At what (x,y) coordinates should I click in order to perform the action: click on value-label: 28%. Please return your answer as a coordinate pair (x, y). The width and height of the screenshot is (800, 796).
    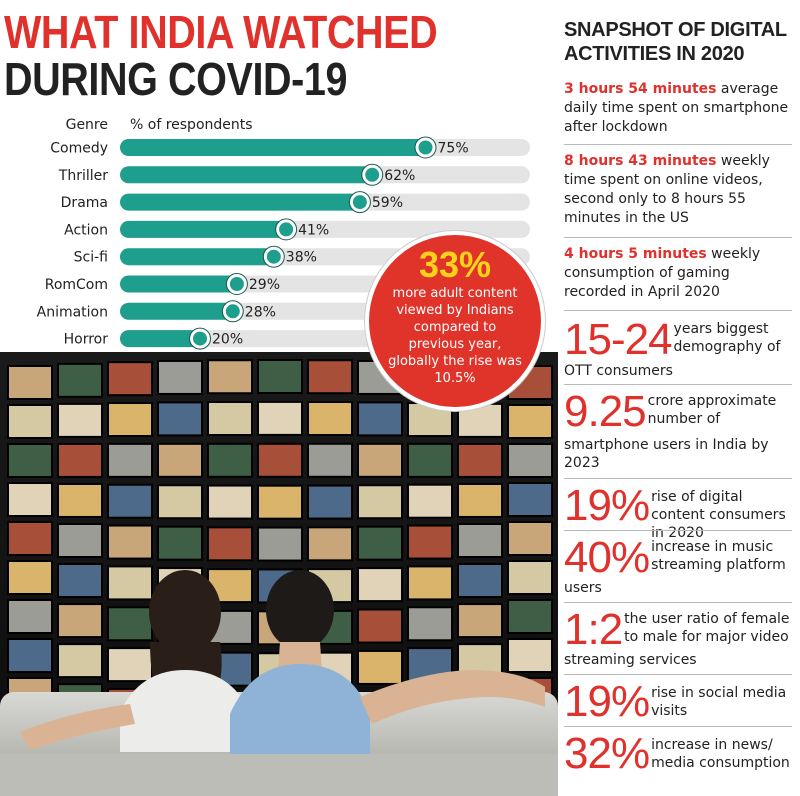
    Looking at the image, I should click on (260, 312).